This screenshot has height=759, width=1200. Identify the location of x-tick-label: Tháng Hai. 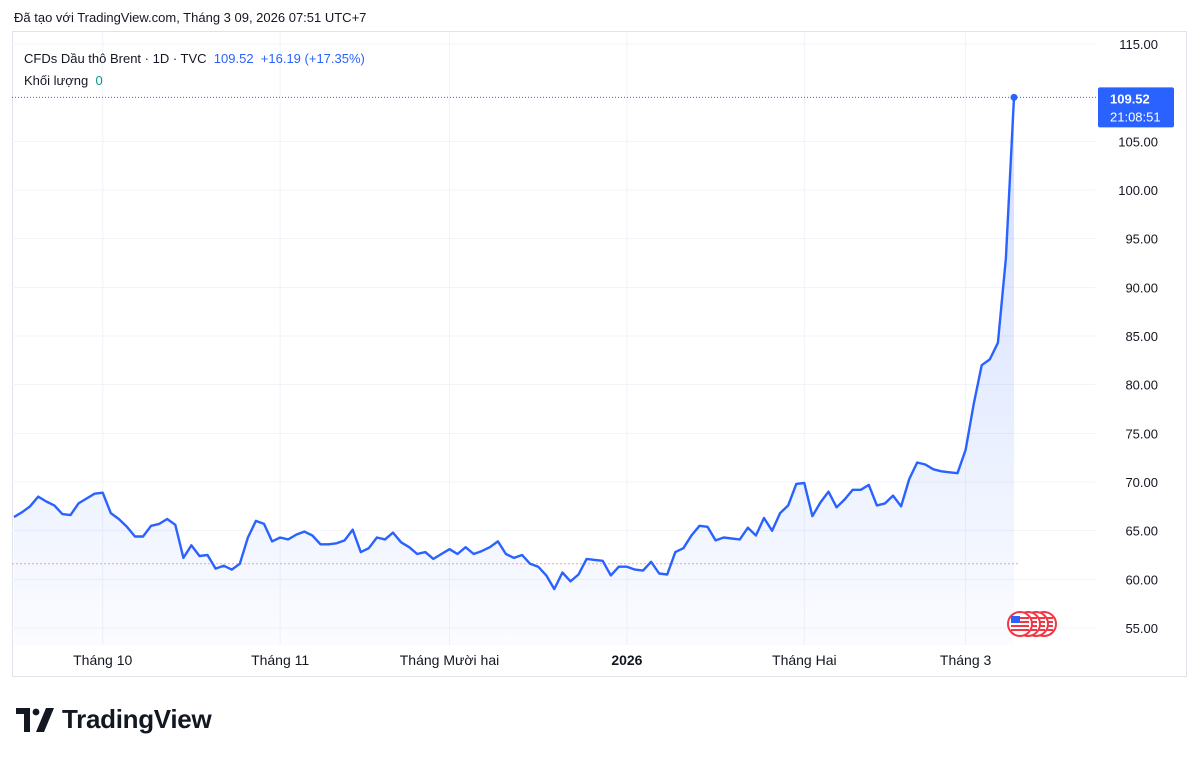
(804, 660).